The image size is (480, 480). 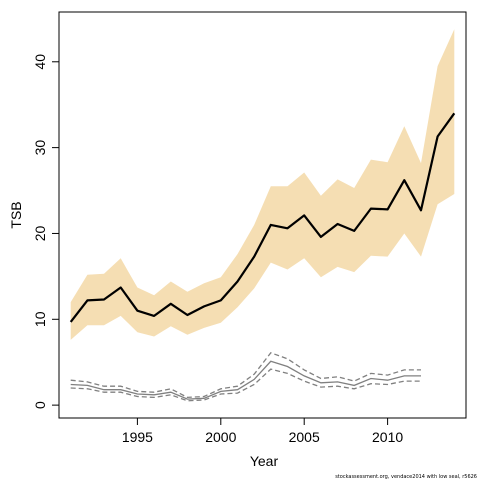 I want to click on y-tick-label: 30, so click(x=40, y=148).